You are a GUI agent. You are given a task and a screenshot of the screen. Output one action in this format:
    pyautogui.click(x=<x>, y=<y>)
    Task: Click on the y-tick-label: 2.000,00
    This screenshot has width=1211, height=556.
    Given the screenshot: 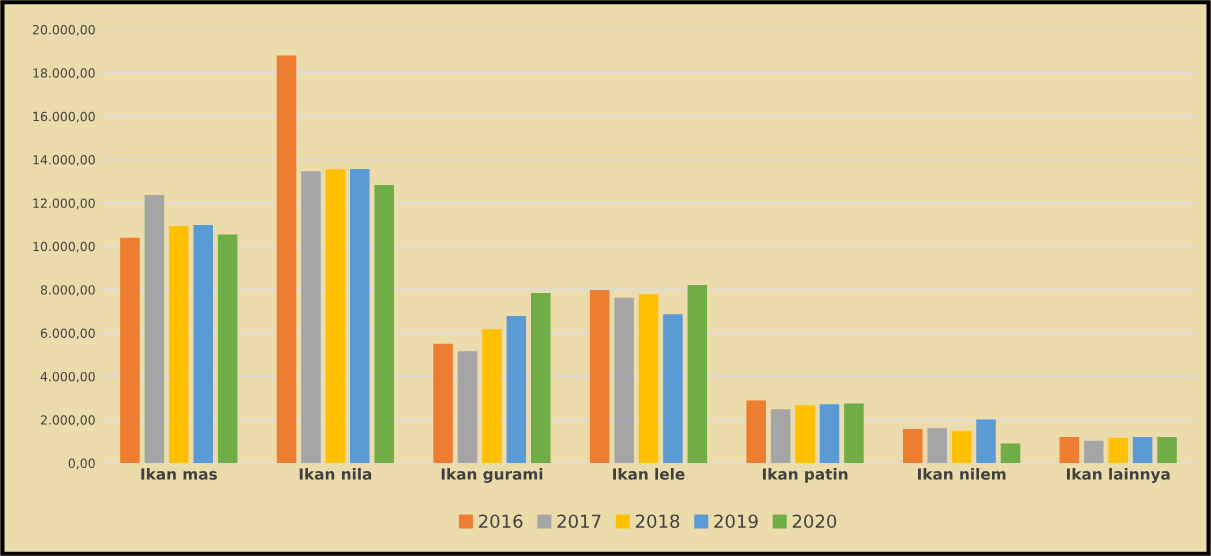 What is the action you would take?
    pyautogui.click(x=67, y=420)
    